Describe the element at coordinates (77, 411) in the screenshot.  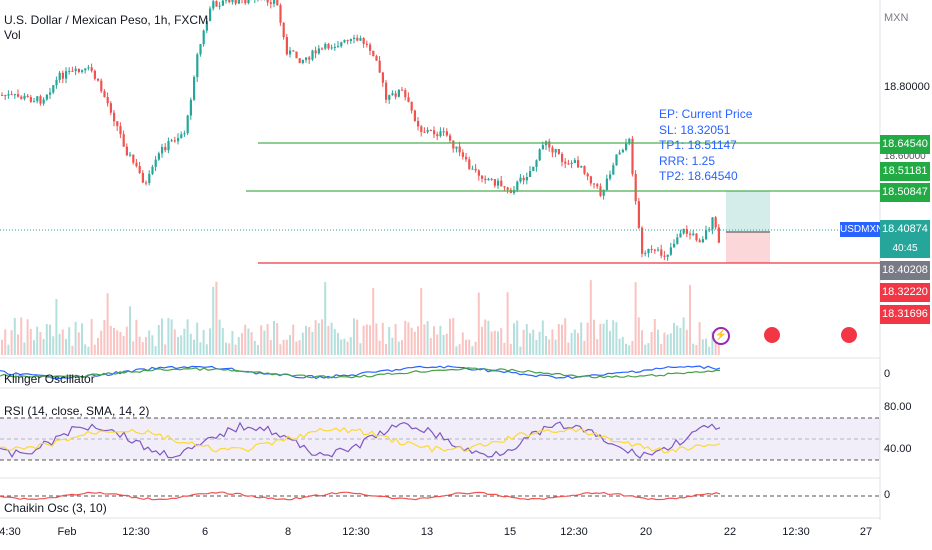
I see `rsi-label: RSI (14, close, SMA, 14, 2)` at that location.